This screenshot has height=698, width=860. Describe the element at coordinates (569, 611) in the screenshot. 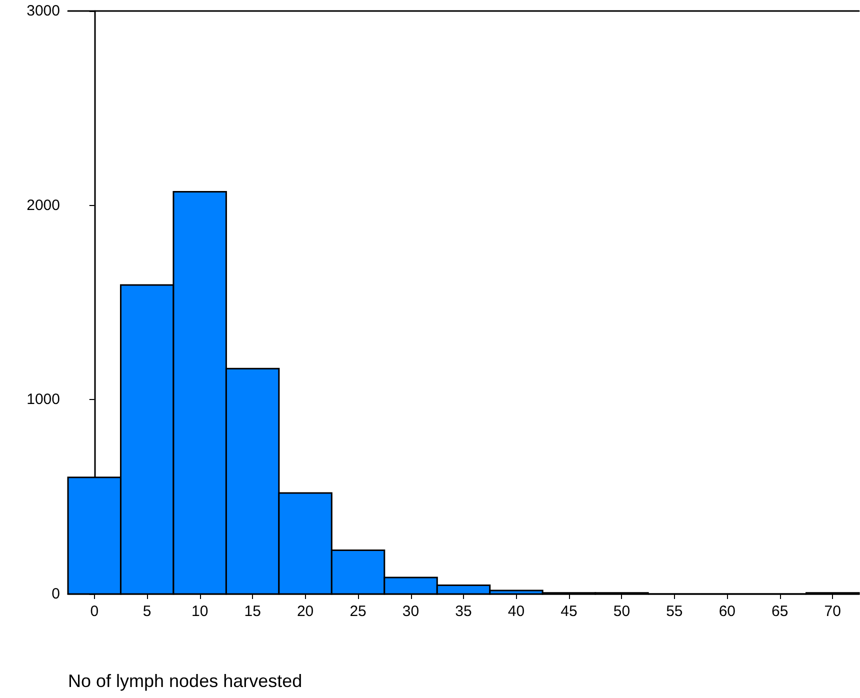

I see `x-tick-label: 45` at that location.